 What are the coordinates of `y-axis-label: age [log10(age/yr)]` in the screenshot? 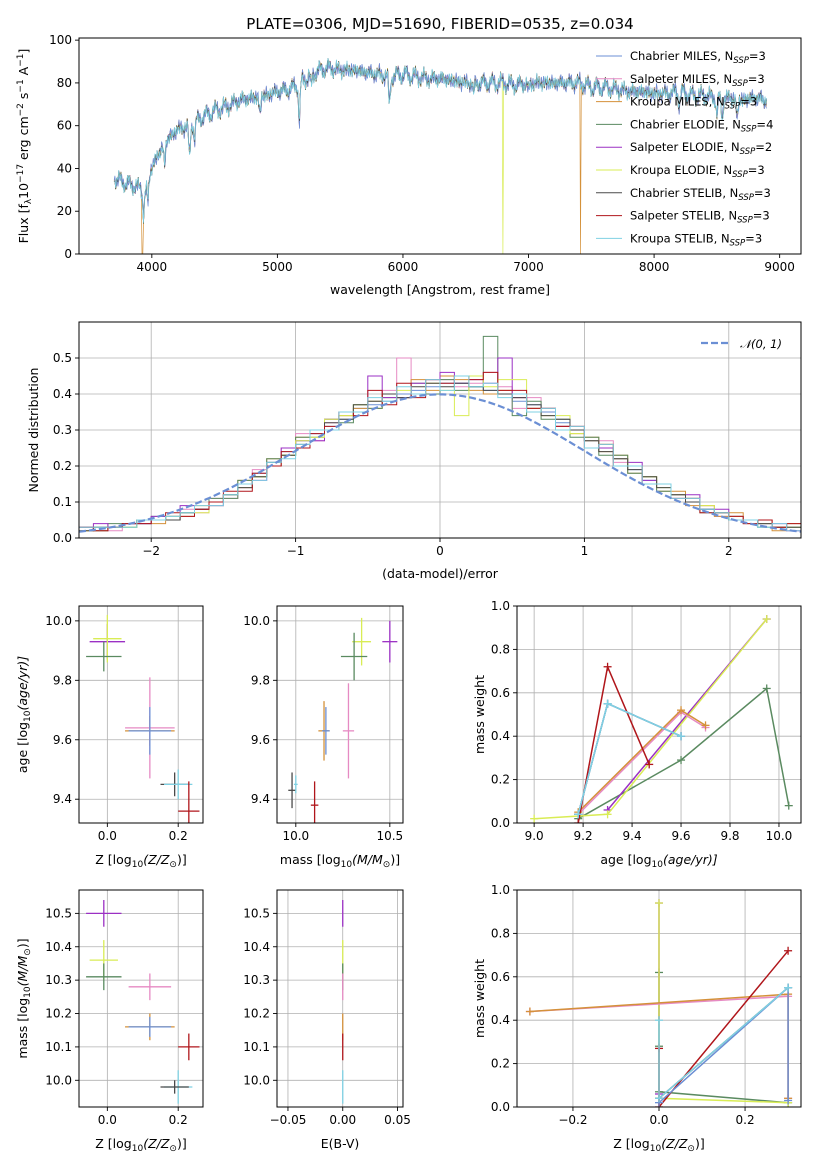 It's located at (24, 714).